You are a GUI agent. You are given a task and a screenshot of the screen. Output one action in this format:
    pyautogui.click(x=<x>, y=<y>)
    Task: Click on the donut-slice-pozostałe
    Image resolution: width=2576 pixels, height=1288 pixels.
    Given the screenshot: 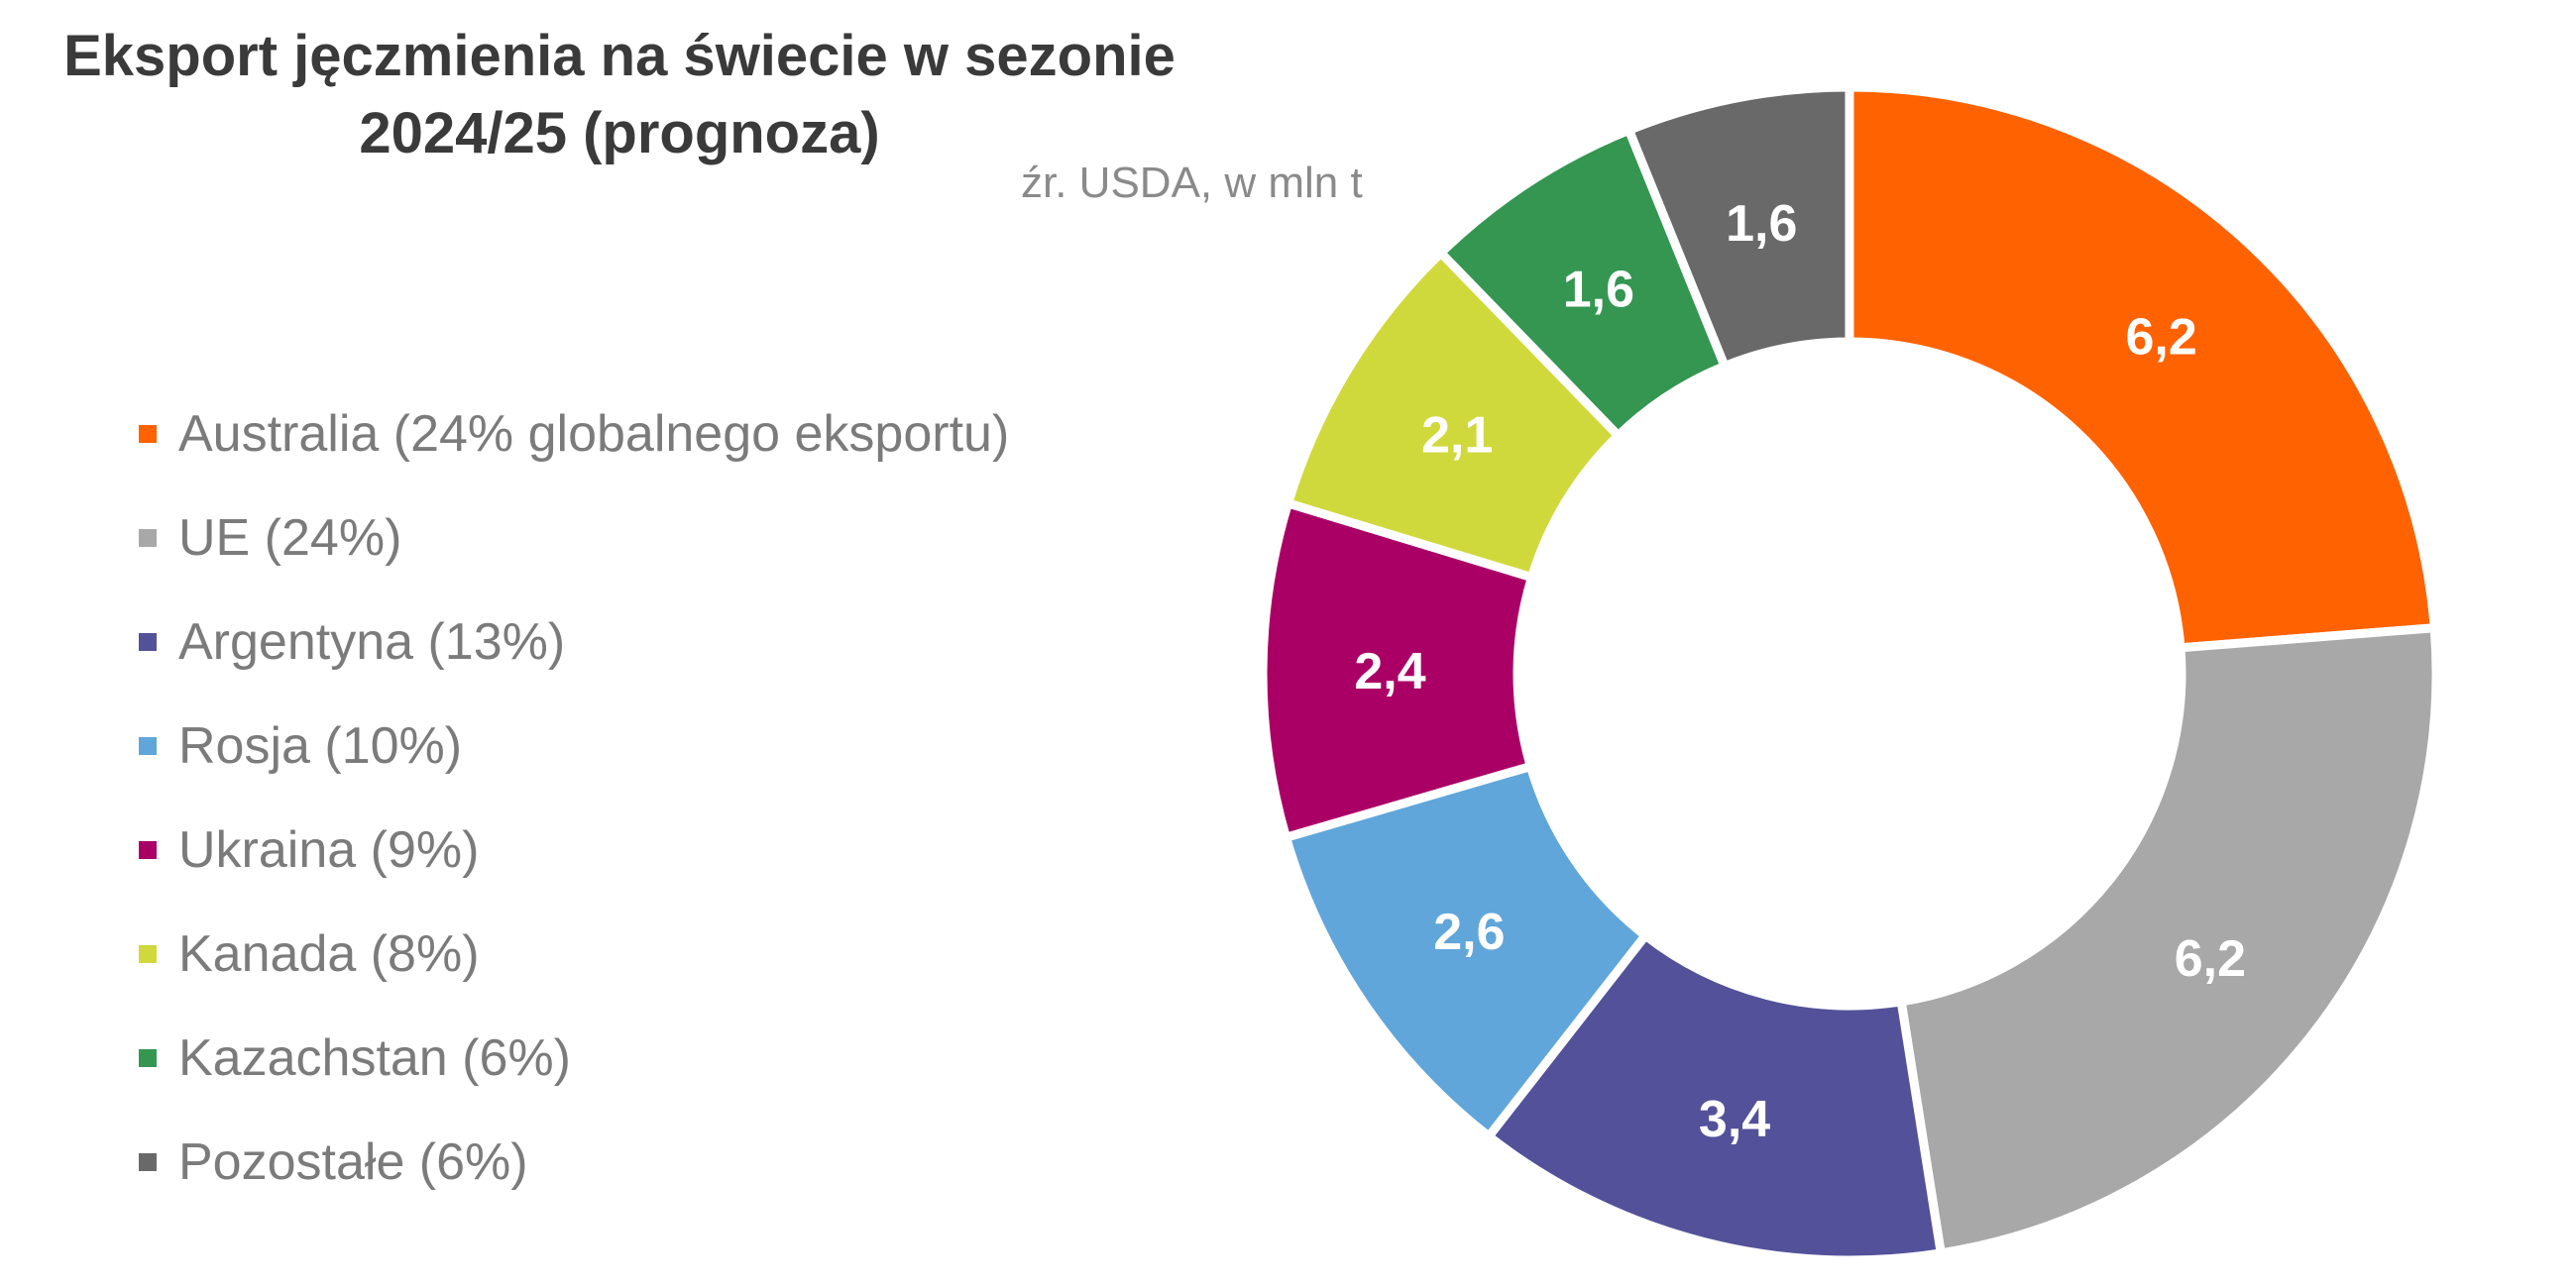 What is the action you would take?
    pyautogui.click(x=1738, y=227)
    